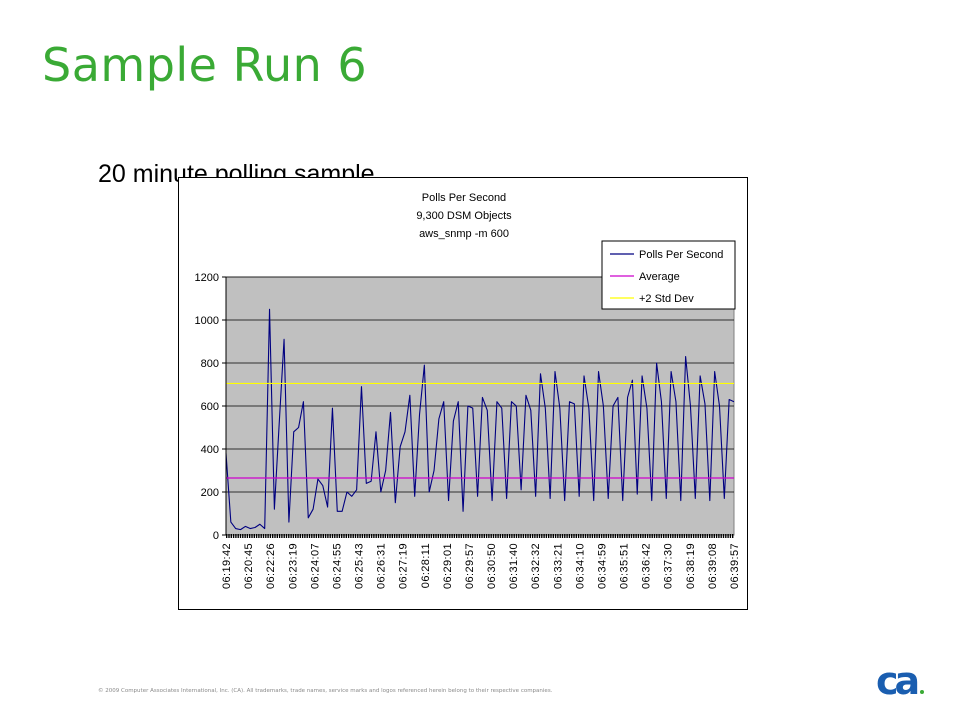  I want to click on y-tick-label: 200, so click(210, 493).